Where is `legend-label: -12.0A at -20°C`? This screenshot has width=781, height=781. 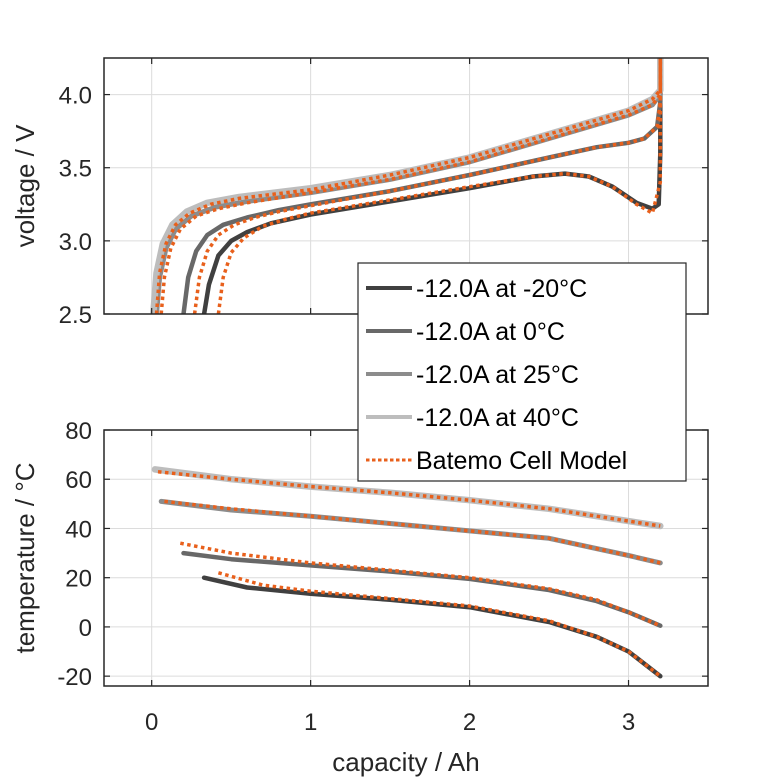
legend-label: -12.0A at -20°C is located at coordinates (501, 289).